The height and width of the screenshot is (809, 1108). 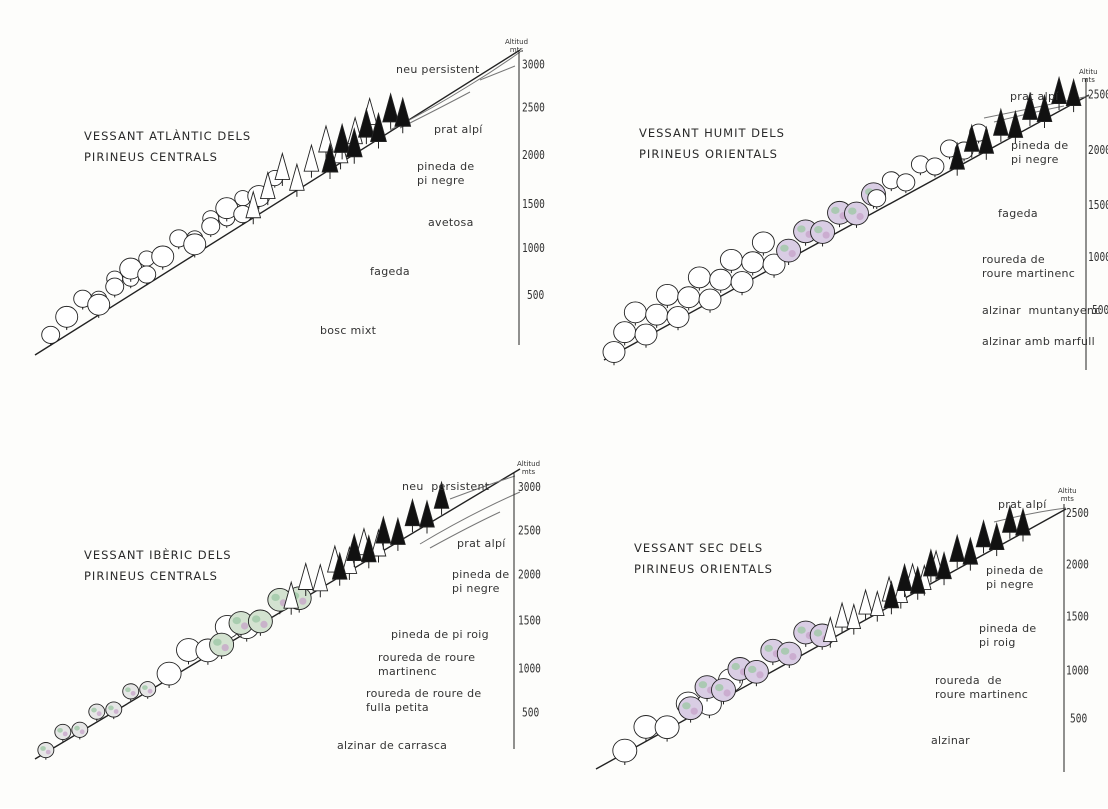 What do you see at coordinates (529, 669) in the screenshot?
I see `tick-1000: 1000` at bounding box center [529, 669].